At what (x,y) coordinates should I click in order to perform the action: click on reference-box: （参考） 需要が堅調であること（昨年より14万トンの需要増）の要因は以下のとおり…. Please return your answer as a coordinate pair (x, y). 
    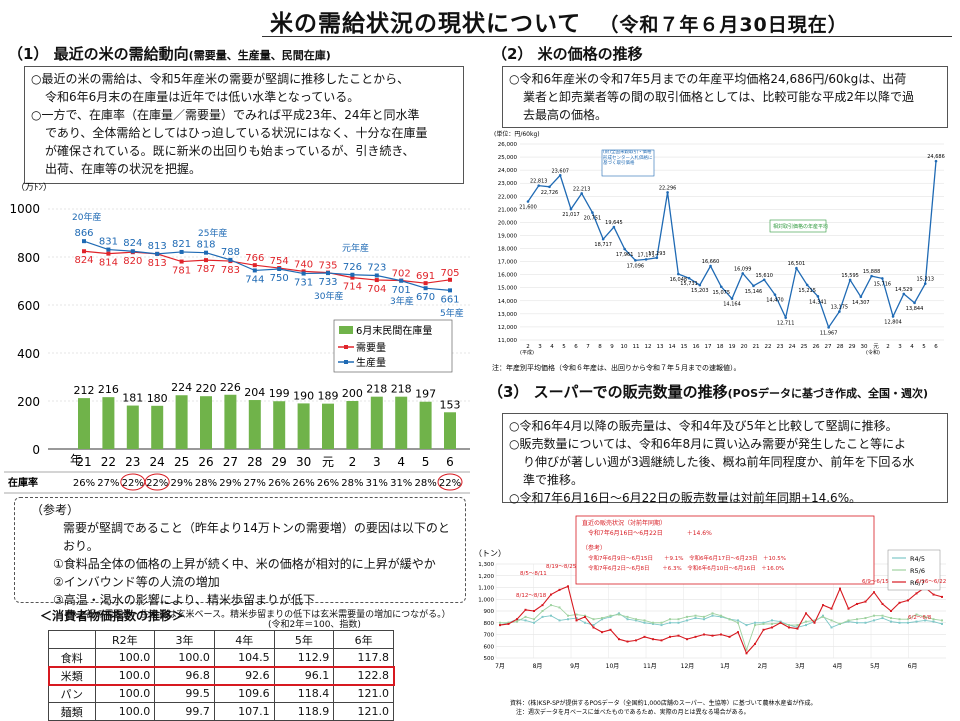
    Looking at the image, I should click on (240, 558).